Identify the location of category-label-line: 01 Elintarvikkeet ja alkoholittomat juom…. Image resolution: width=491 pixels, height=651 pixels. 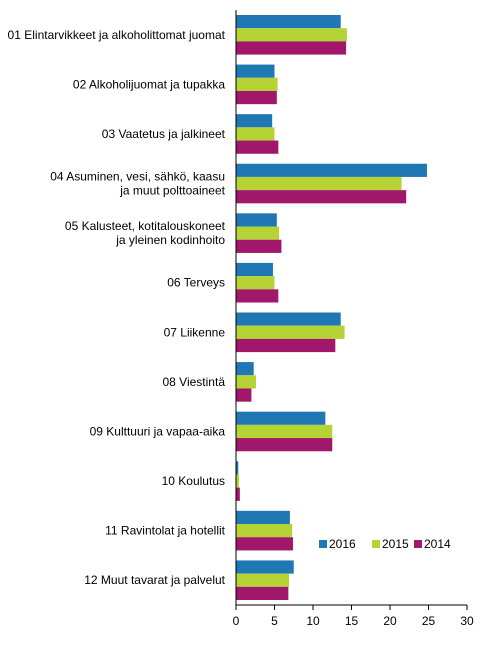
(117, 35).